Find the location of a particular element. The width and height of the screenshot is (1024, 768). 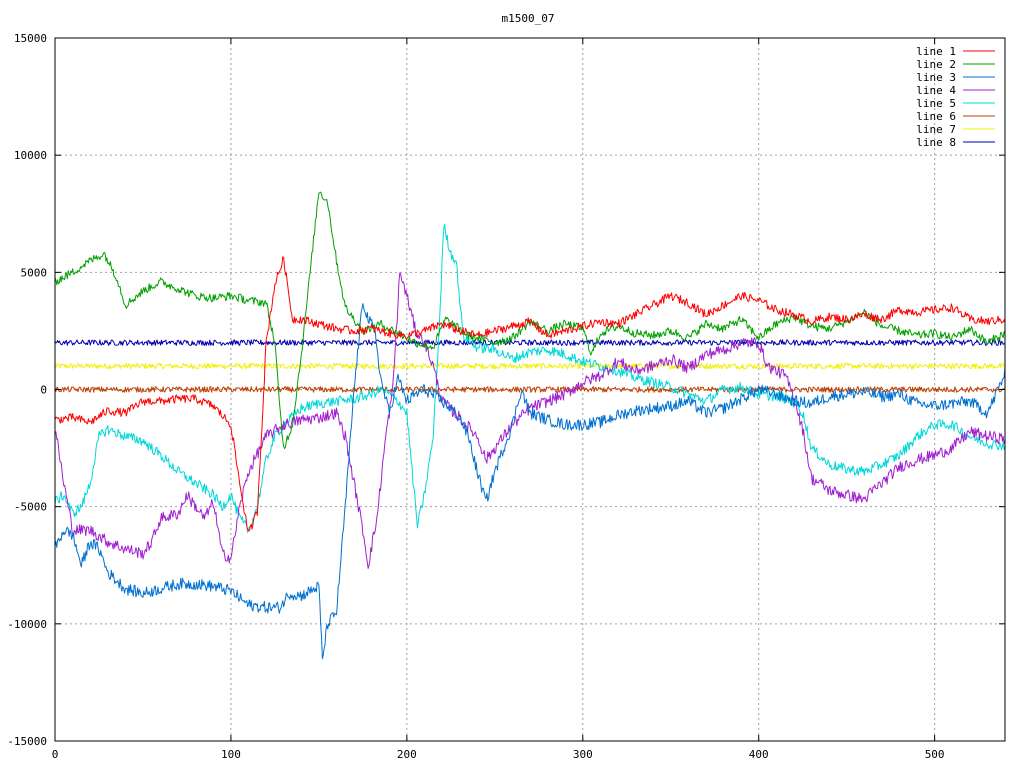

y-tick-label: 5000 is located at coordinates (34, 272).